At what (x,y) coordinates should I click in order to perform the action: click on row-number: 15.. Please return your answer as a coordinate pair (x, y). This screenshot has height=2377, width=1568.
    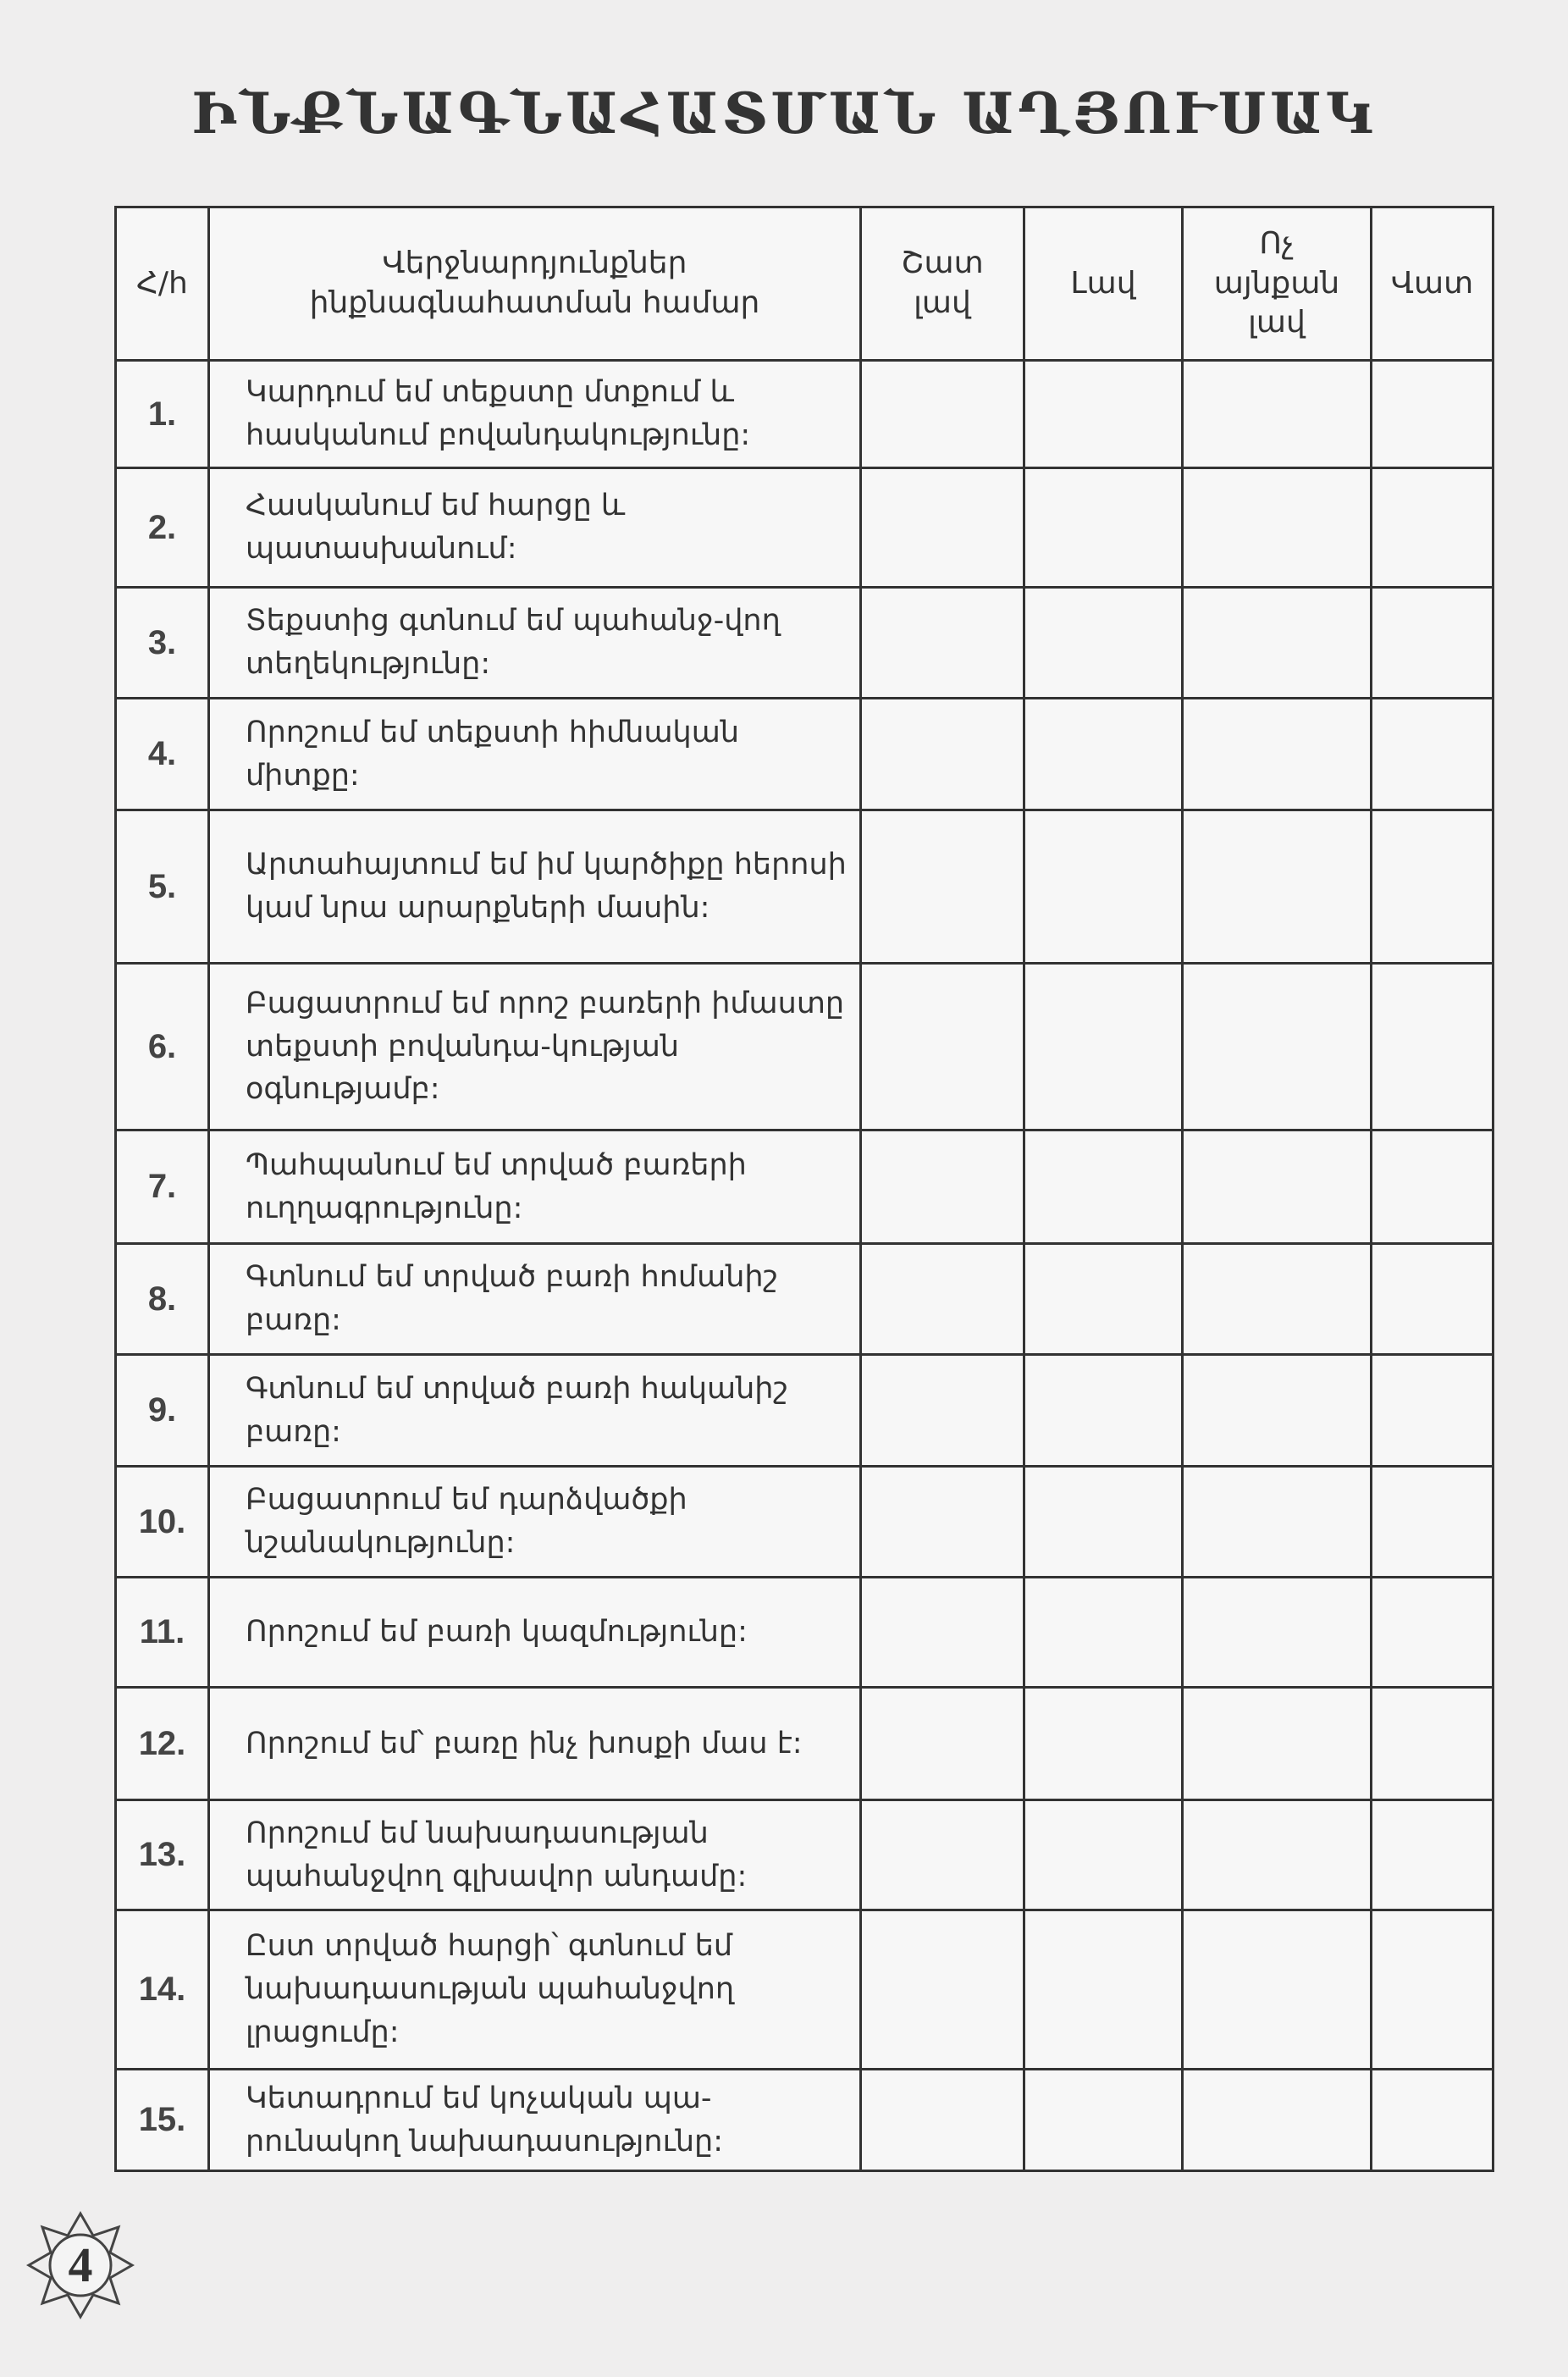
    Looking at the image, I should click on (162, 2120).